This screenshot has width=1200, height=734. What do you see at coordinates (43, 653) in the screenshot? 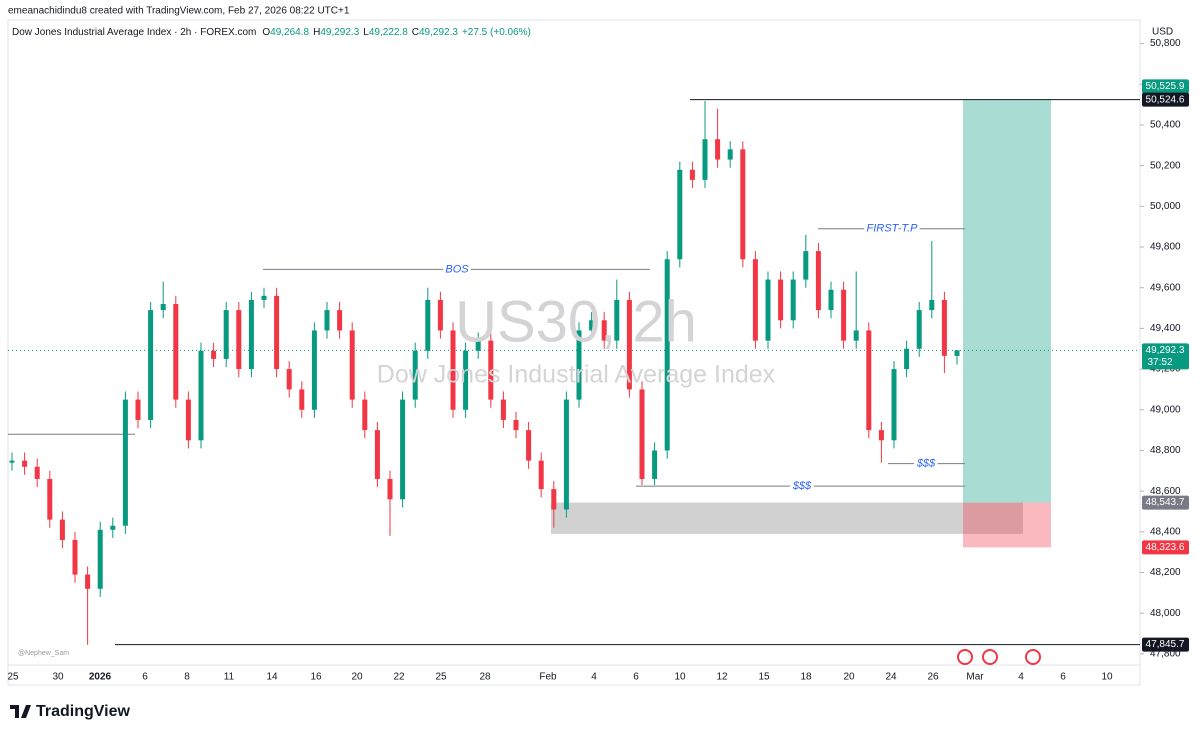
I see `author-tag: @Nephew_Sam` at bounding box center [43, 653].